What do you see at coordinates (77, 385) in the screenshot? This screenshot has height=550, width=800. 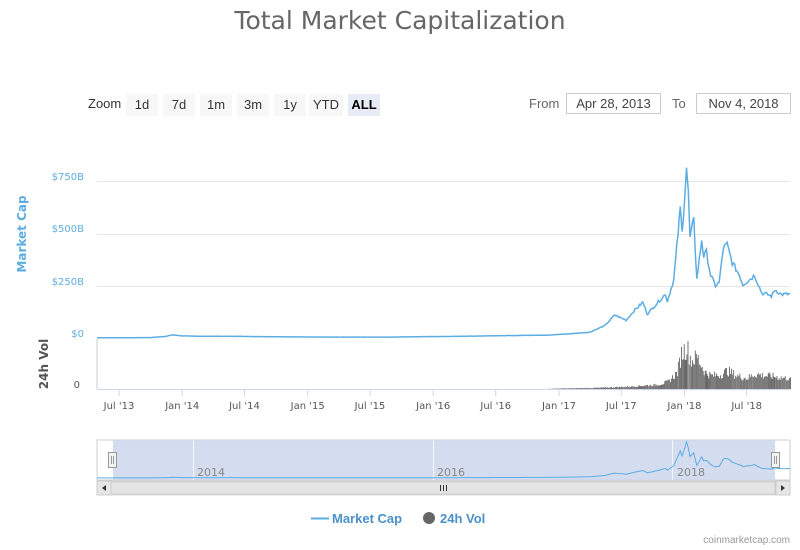 I see `volume-tick-label: 0` at bounding box center [77, 385].